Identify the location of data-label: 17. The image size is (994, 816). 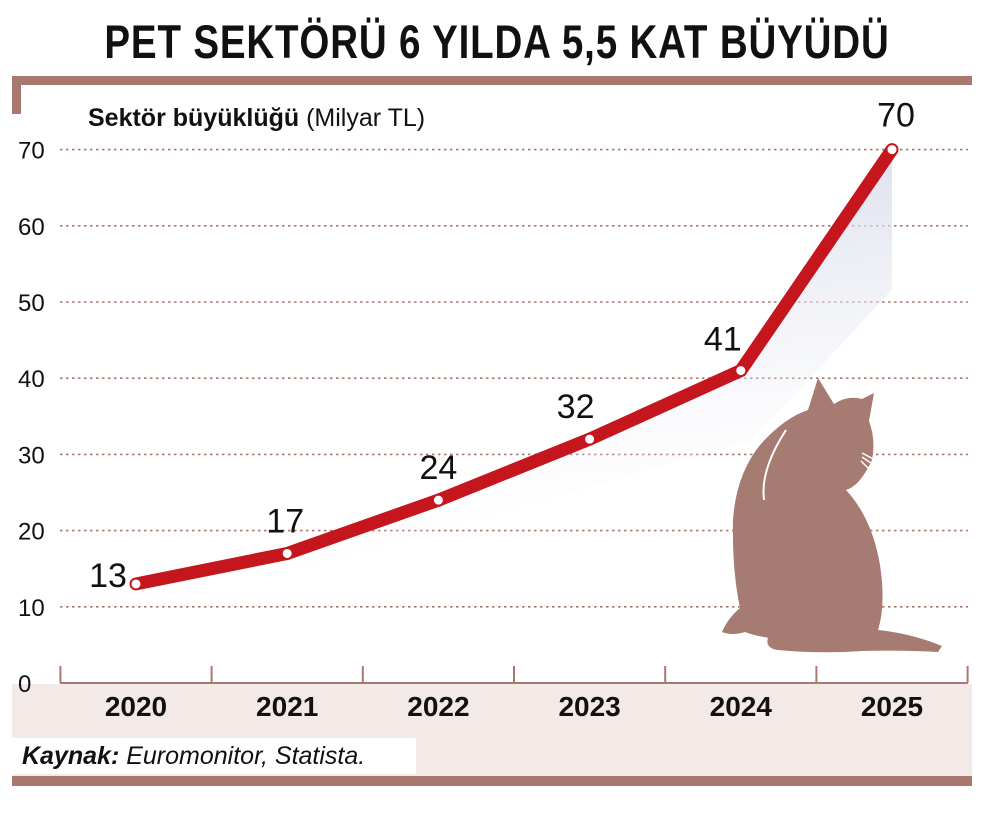
(285, 521).